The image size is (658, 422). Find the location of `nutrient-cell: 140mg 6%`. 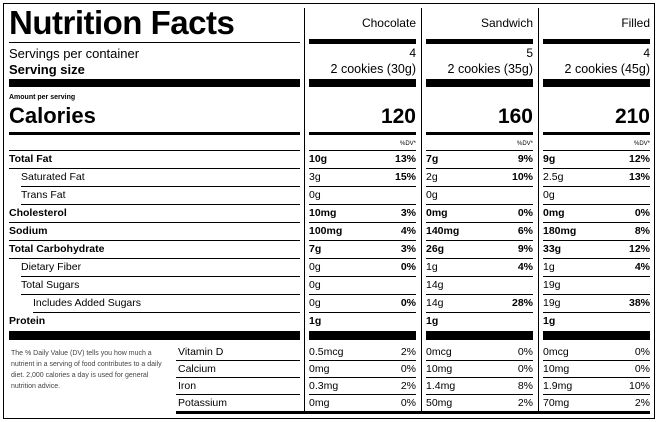

nutrient-cell: 140mg 6% is located at coordinates (479, 231).